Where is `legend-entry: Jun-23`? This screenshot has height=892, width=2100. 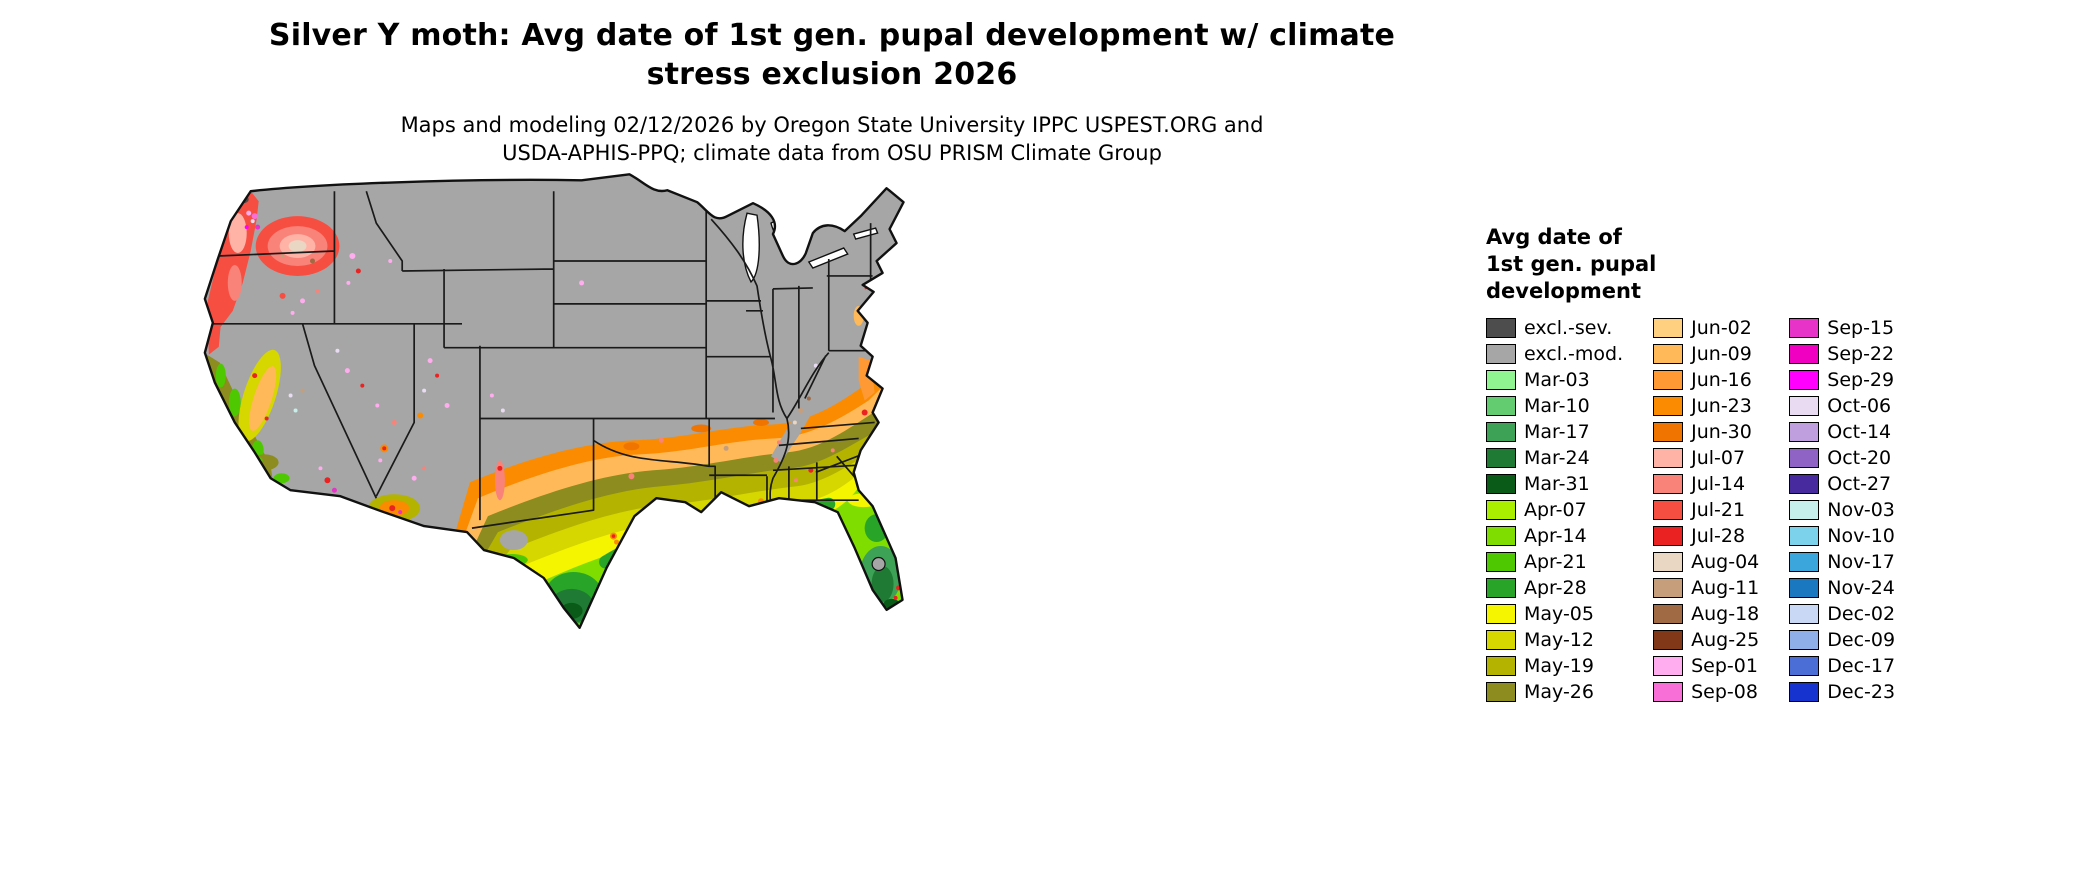
legend-entry: Jun-23 is located at coordinates (1706, 406).